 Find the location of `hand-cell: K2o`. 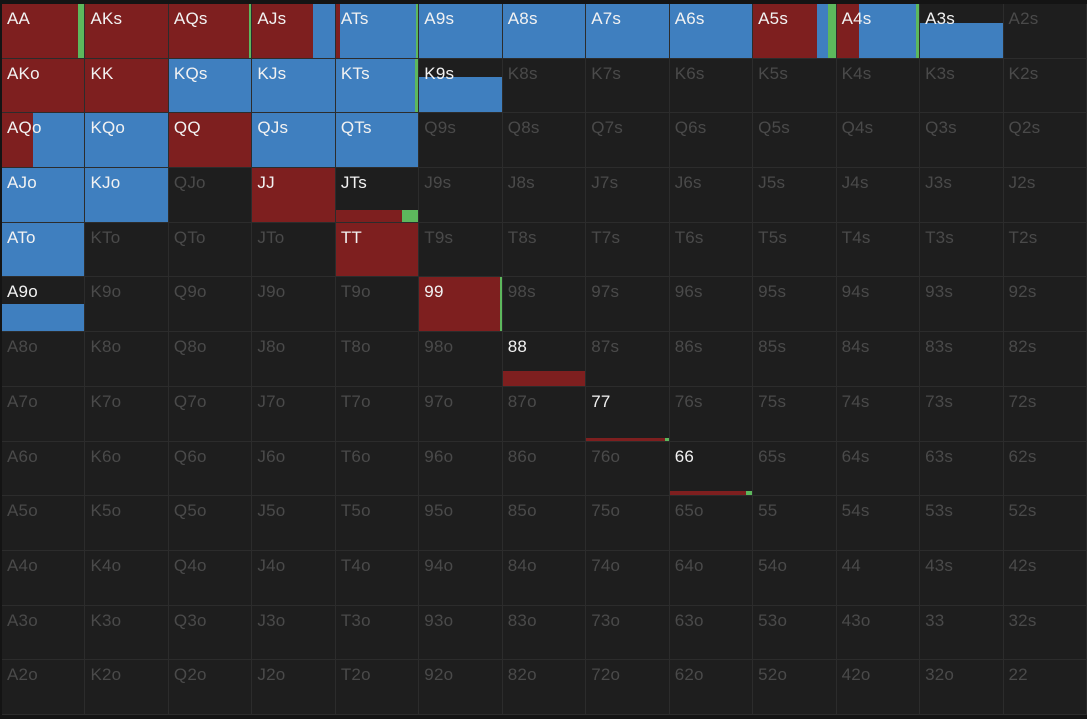

hand-cell: K2o is located at coordinates (127, 687).